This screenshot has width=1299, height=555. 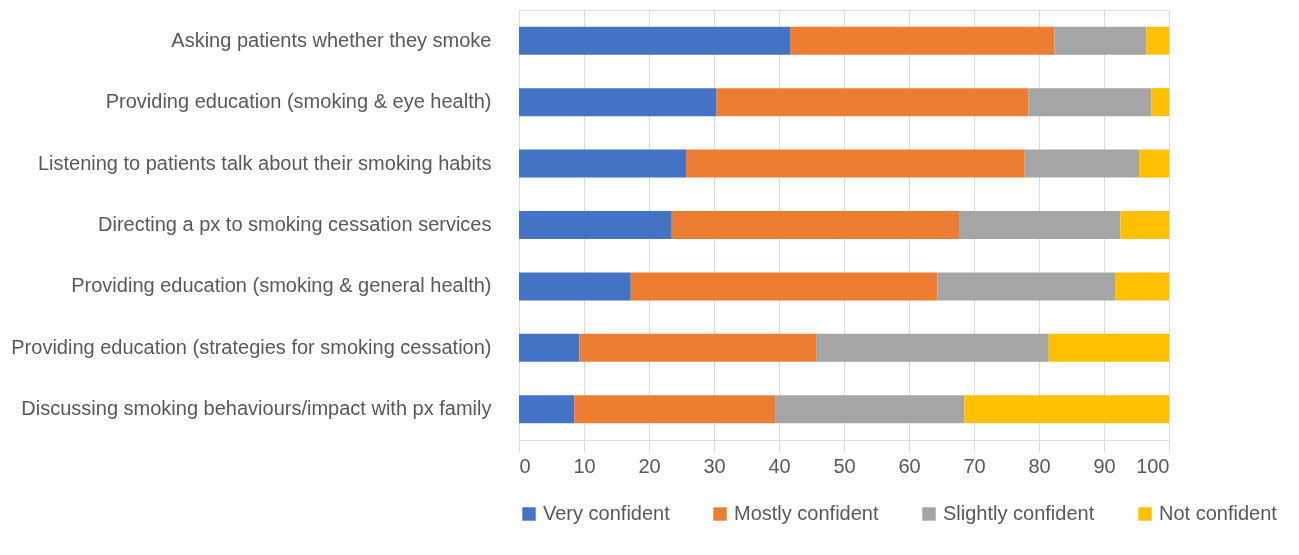 What do you see at coordinates (264, 162) in the screenshot?
I see `y-tick-label: Listening to patients talk about their smoking habits` at bounding box center [264, 162].